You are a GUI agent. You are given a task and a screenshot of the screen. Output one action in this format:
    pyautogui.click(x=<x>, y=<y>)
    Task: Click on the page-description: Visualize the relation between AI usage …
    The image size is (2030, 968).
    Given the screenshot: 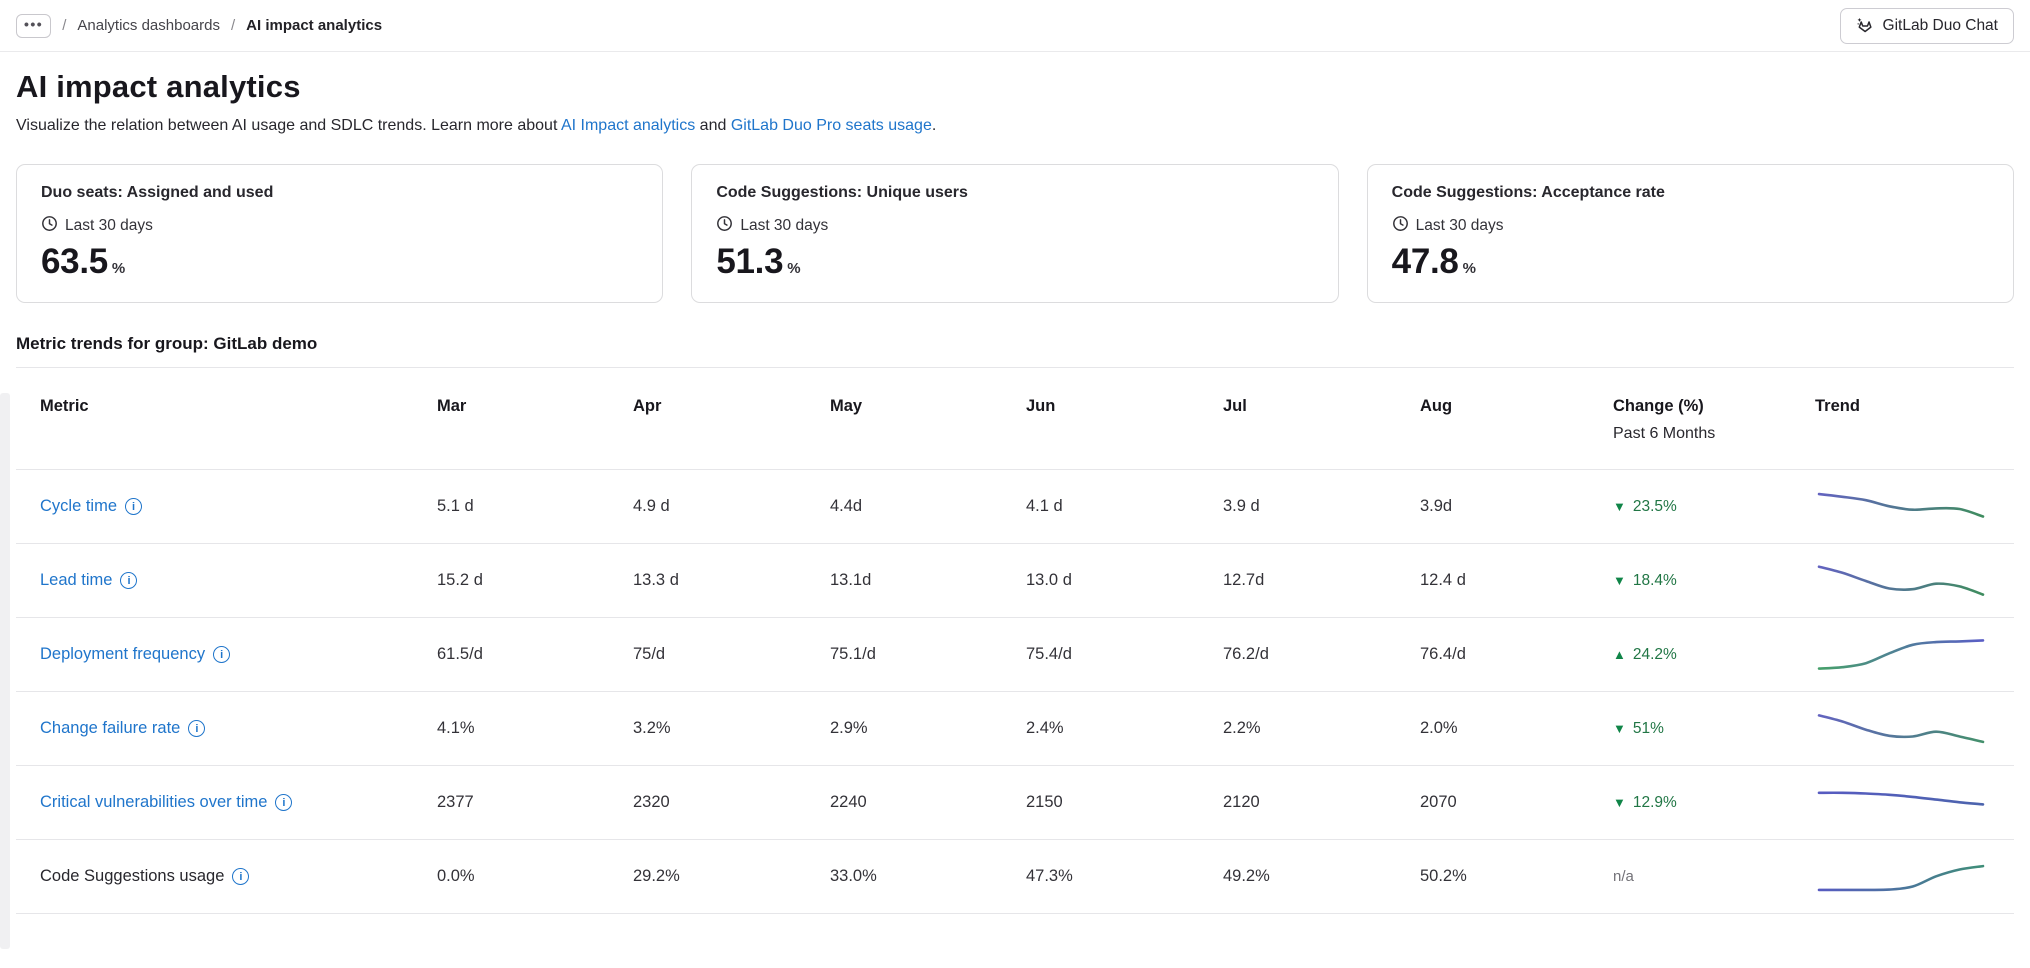 What is the action you would take?
    pyautogui.click(x=1015, y=126)
    